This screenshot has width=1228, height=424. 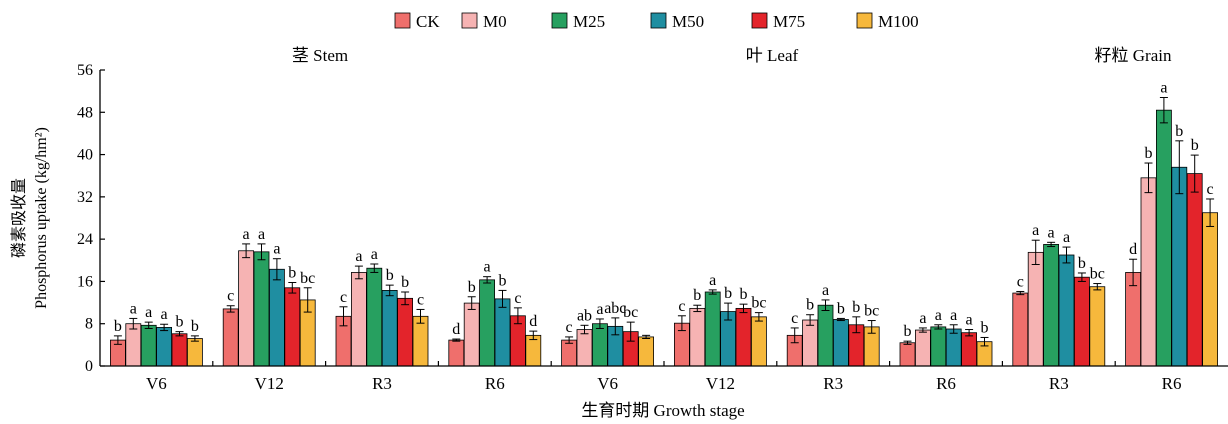 I want to click on legend: CK M0 M25 M50 M75 M100, so click(x=656, y=21).